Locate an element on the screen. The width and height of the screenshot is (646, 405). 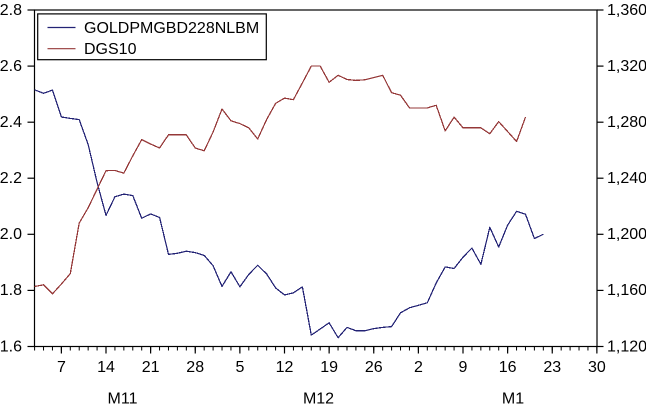
svg-text: 1.8 is located at coordinates (11, 290).